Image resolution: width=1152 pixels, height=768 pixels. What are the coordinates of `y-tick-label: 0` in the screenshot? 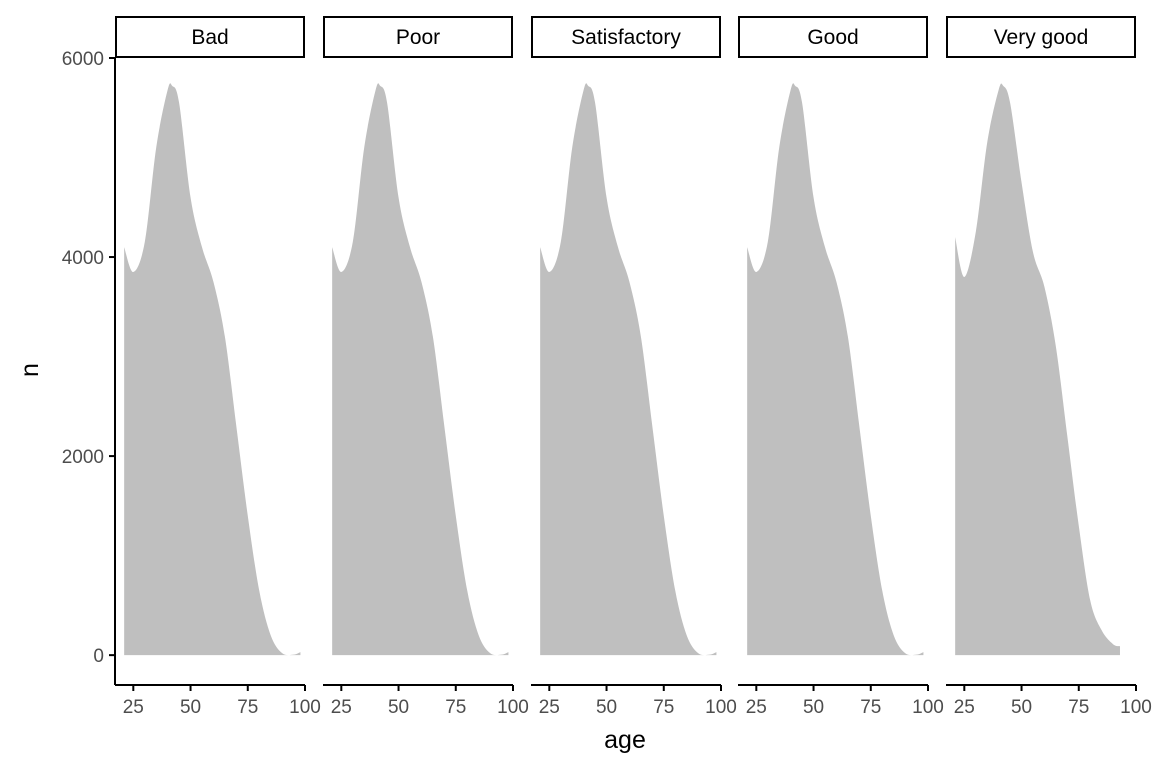 It's located at (98, 656).